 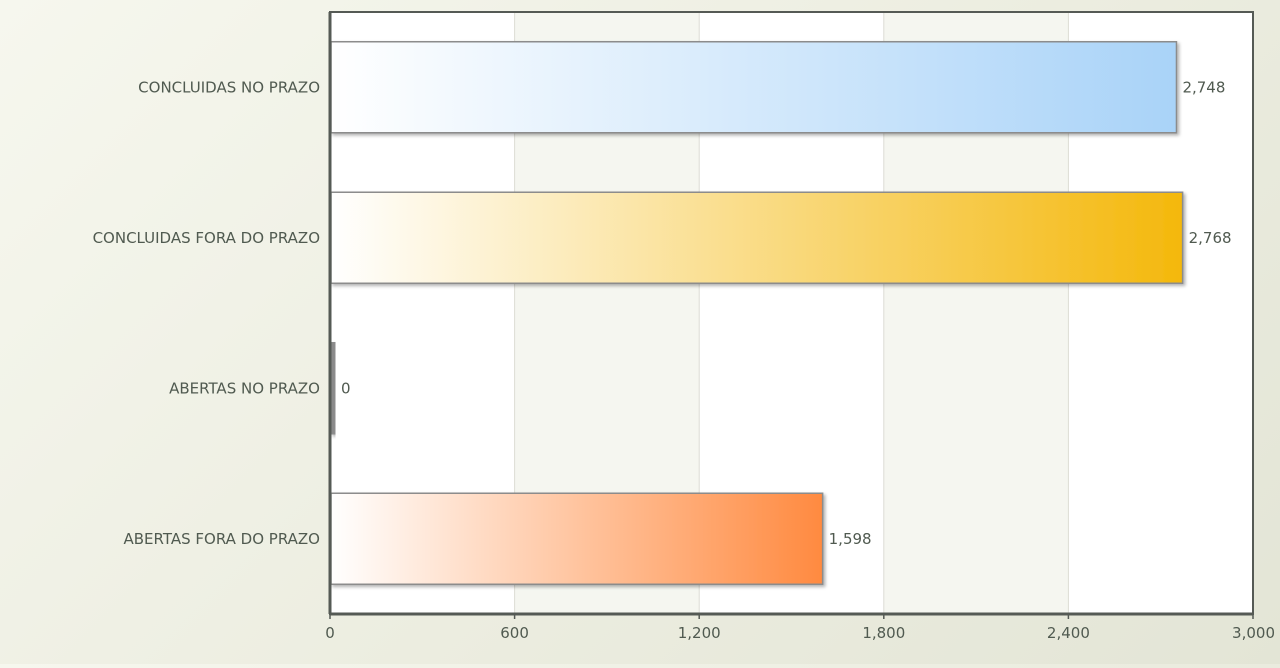 I want to click on value-label: 1,598, so click(x=850, y=539).